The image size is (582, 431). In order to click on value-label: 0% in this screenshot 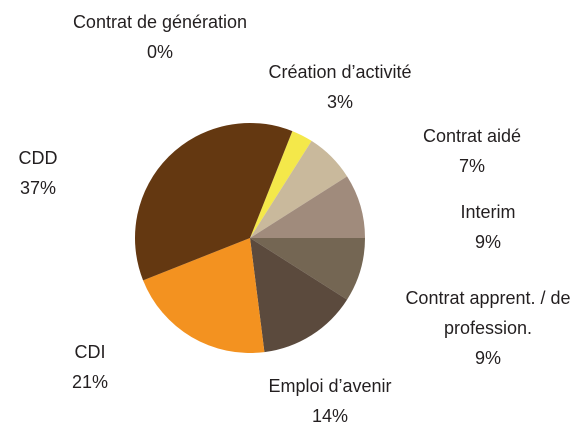, I will do `click(159, 52)`.